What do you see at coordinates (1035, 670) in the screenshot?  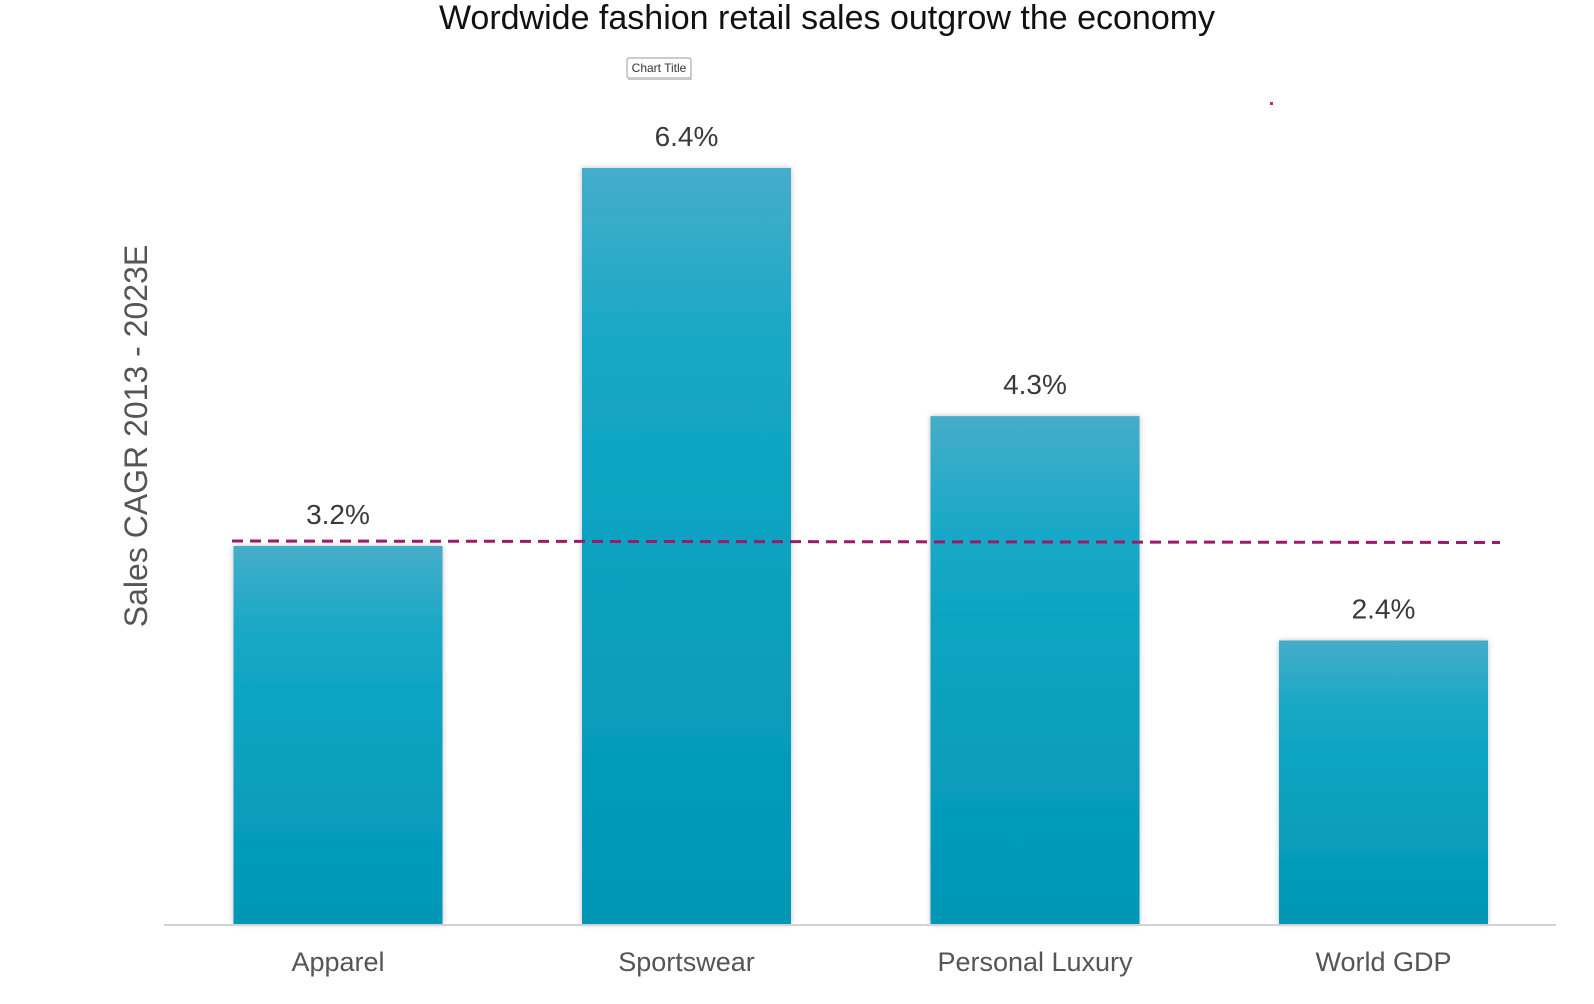 I see `bar-personal-luxury` at bounding box center [1035, 670].